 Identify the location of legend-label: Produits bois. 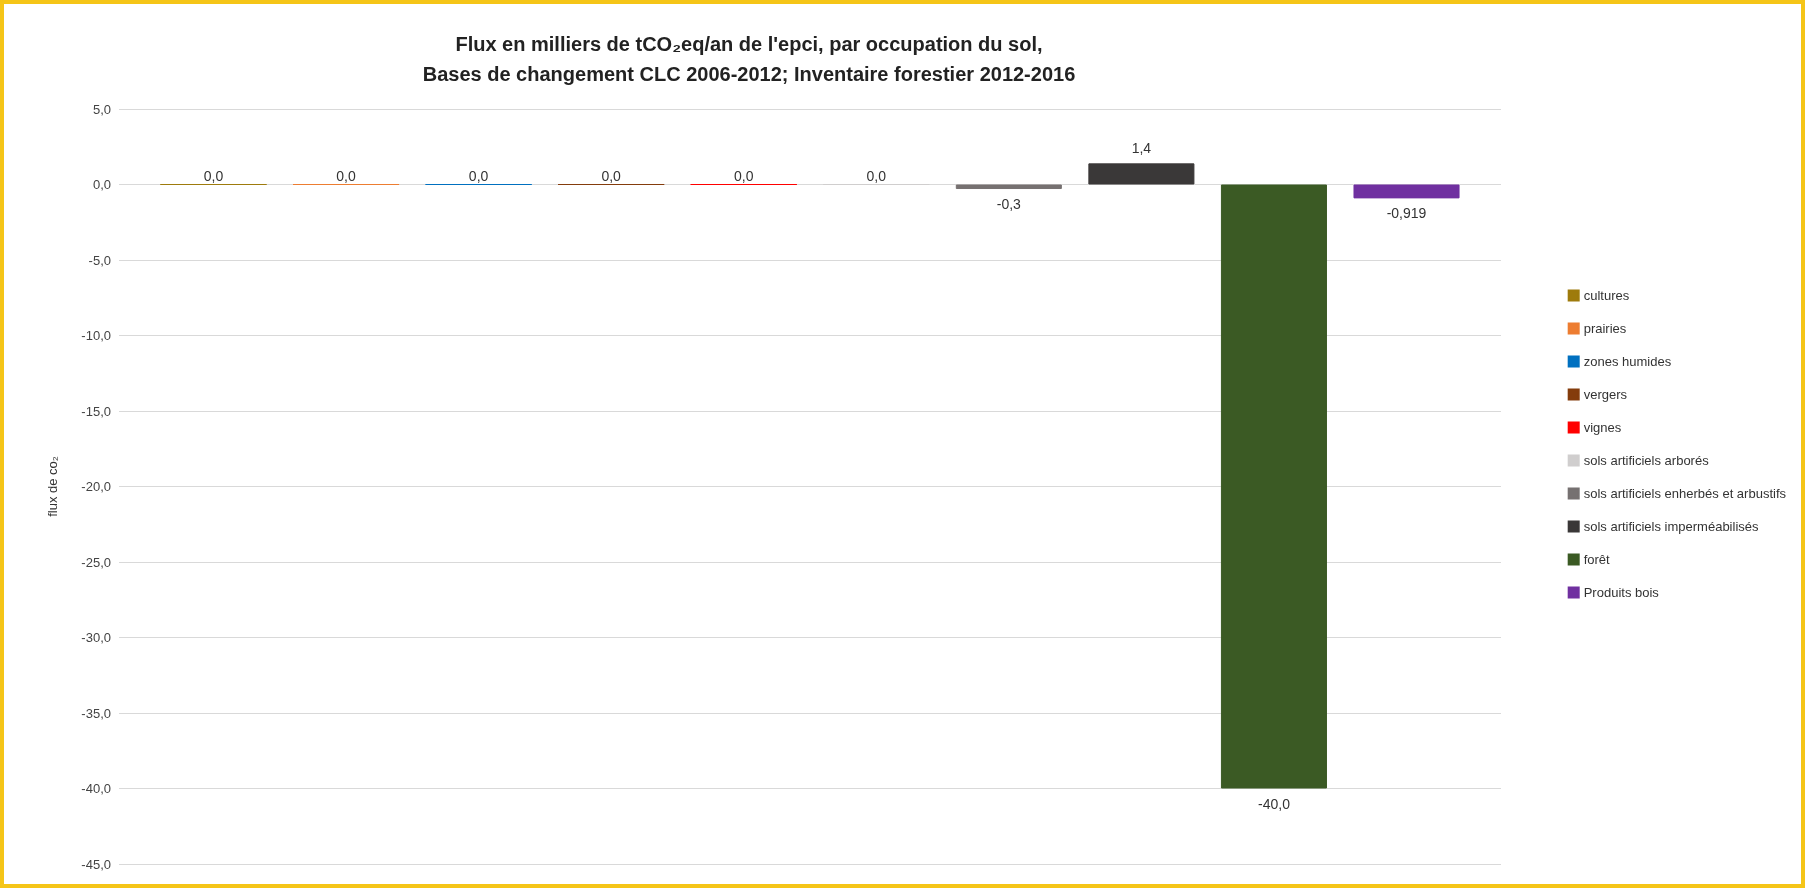
(1621, 592).